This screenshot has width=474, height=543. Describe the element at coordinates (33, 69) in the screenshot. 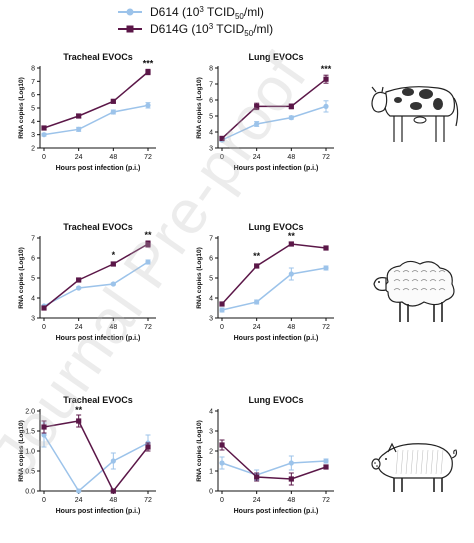

I see `y-tick-label: 8` at that location.